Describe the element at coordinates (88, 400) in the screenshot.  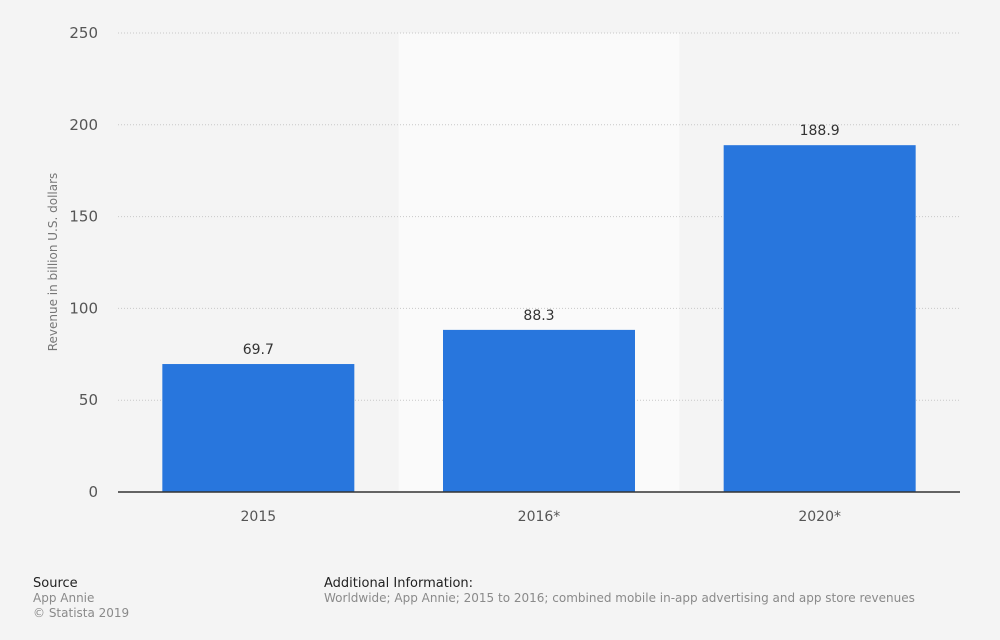
I see `y-tick-label: 50` at that location.